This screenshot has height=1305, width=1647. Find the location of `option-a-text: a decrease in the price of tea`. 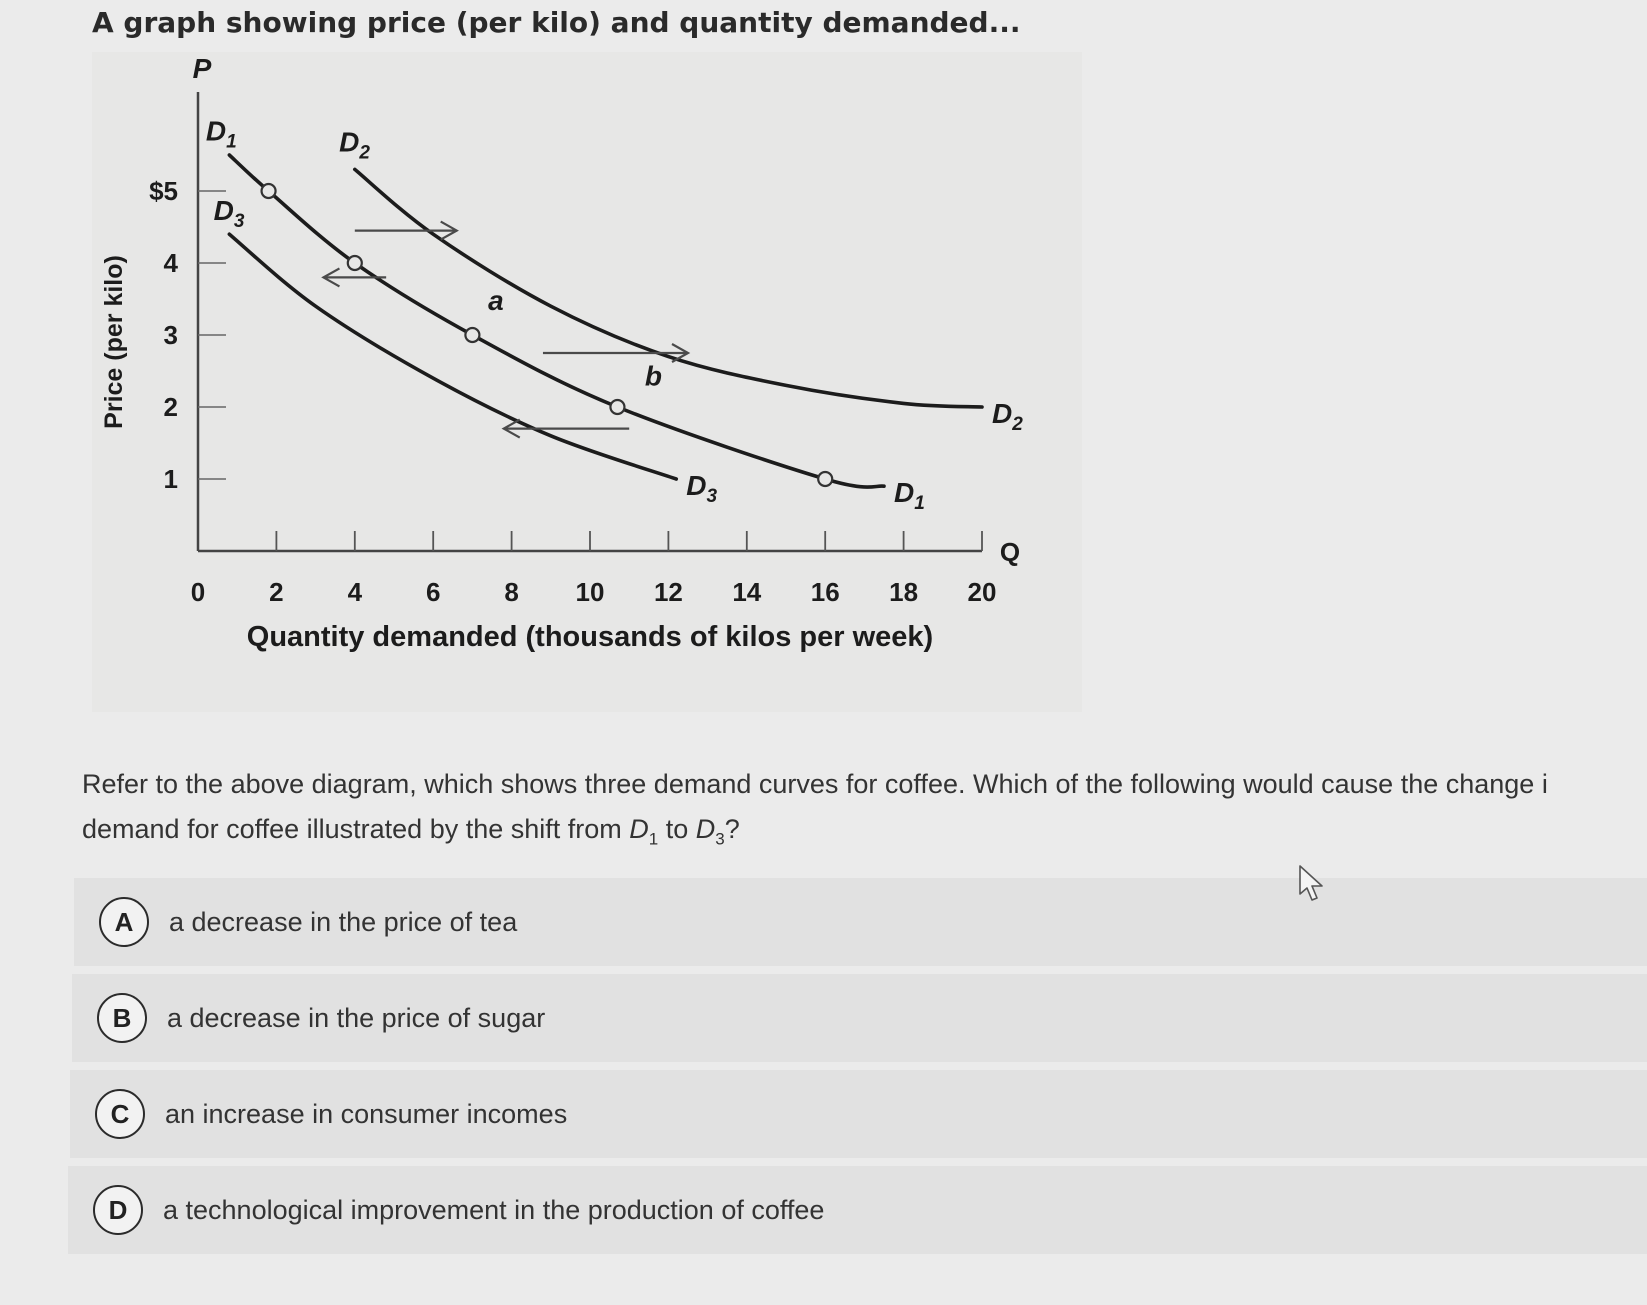

option-a-text: a decrease in the price of tea is located at coordinates (343, 921).